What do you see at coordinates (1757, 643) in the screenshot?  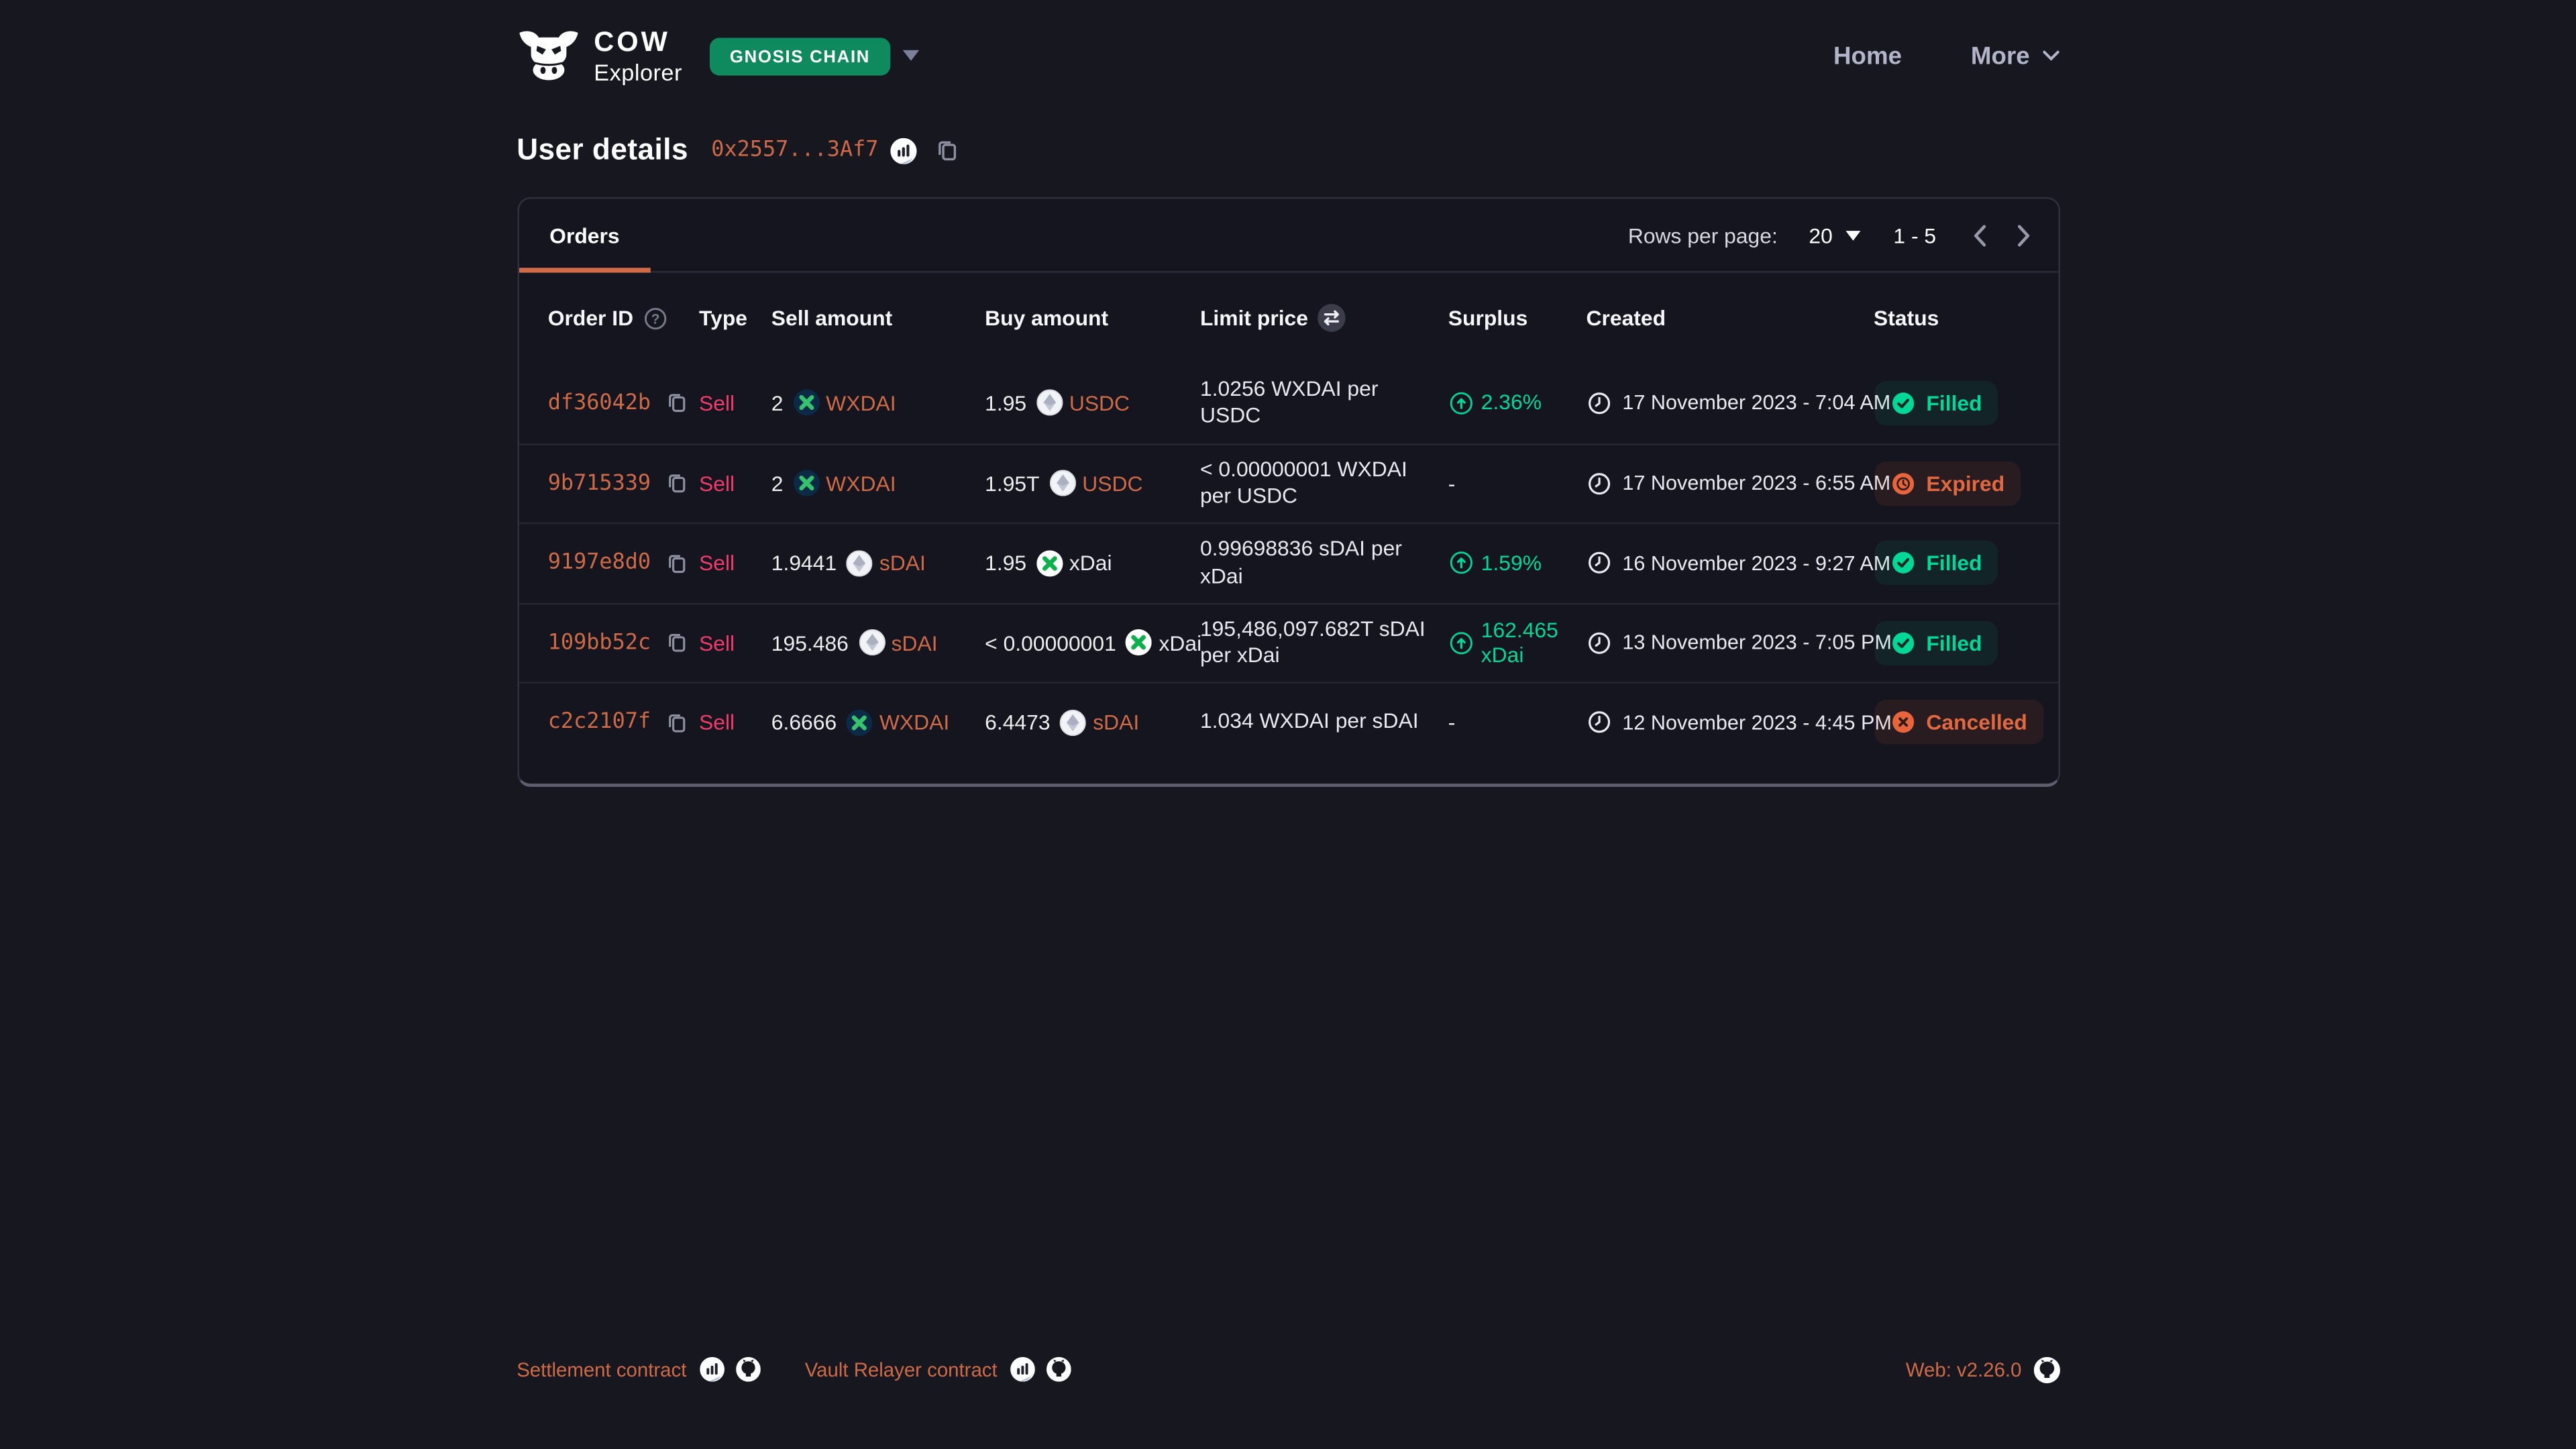 I see `created-date: 13 November 2023 - 7:05 PM` at bounding box center [1757, 643].